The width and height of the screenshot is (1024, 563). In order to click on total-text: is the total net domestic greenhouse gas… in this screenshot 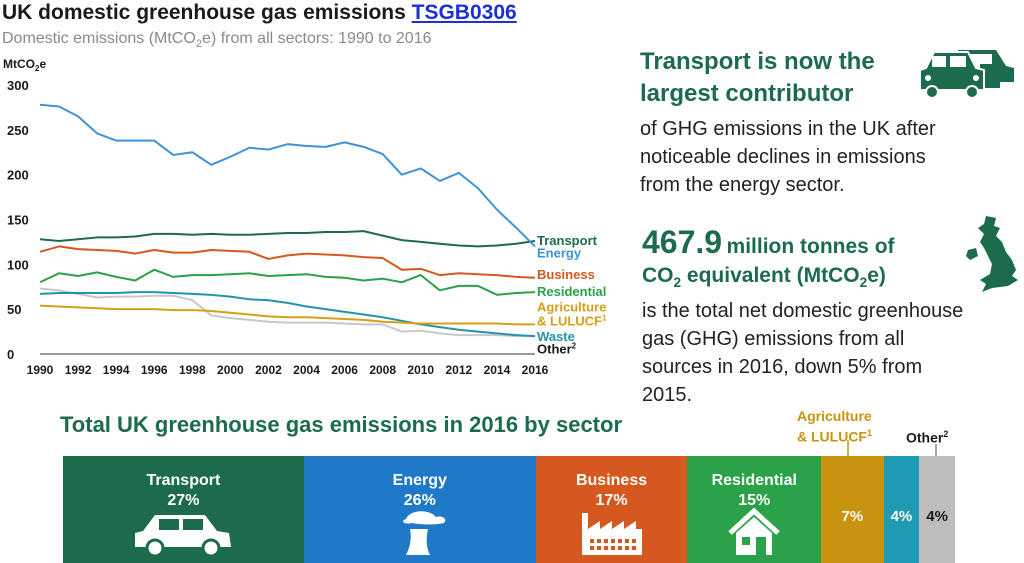, I will do `click(802, 353)`.